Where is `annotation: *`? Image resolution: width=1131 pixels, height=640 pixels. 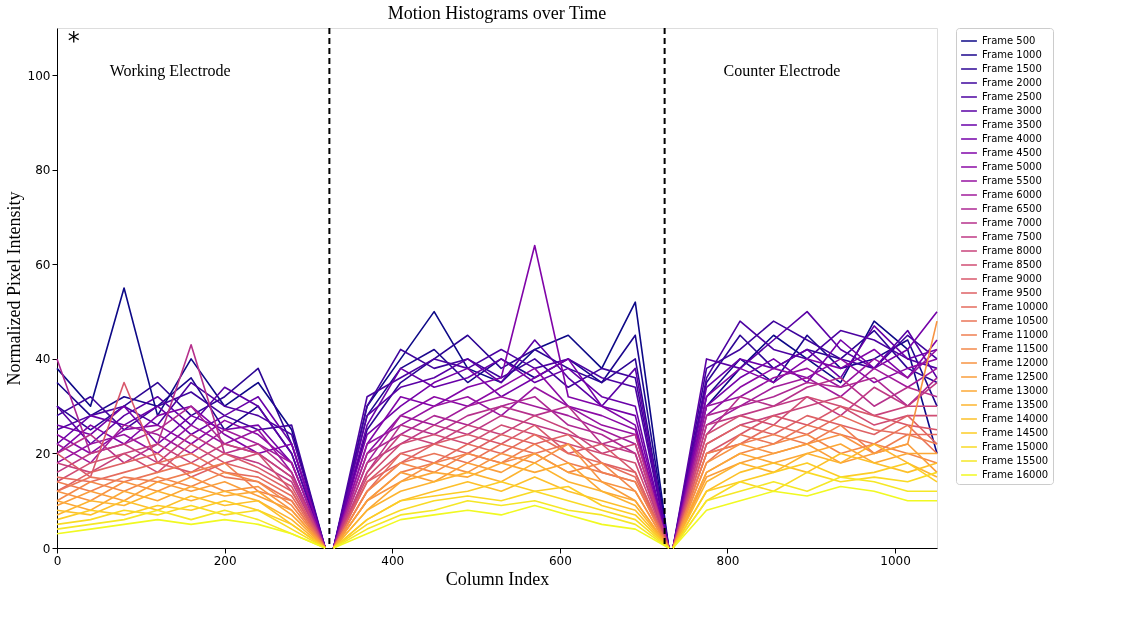 annotation: * is located at coordinates (73, 41).